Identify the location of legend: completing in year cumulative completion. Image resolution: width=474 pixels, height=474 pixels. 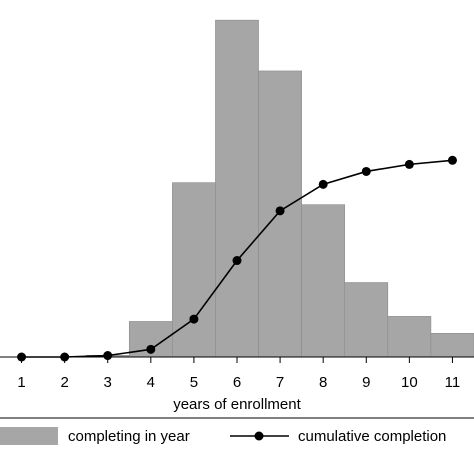
(223, 436).